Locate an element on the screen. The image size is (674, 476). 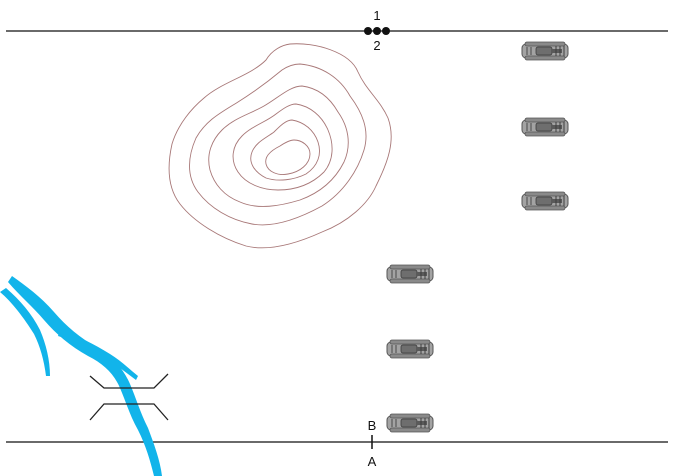
bridge-icon is located at coordinates (129, 397).